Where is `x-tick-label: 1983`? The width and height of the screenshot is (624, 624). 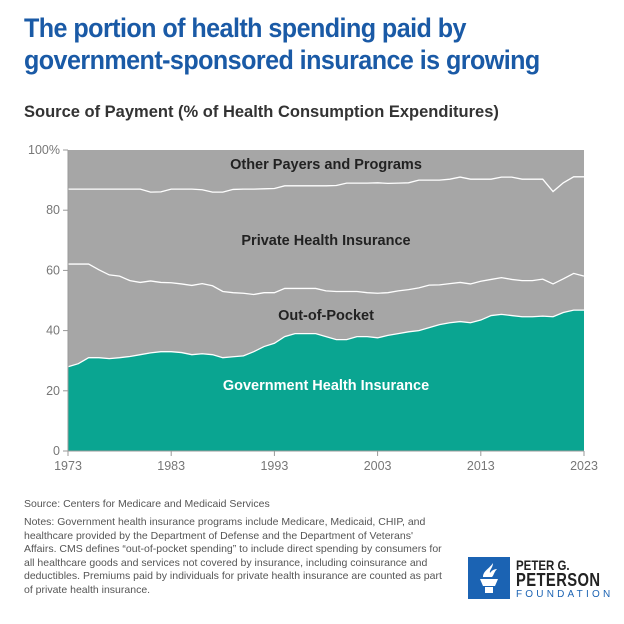
x-tick-label: 1983 is located at coordinates (171, 466).